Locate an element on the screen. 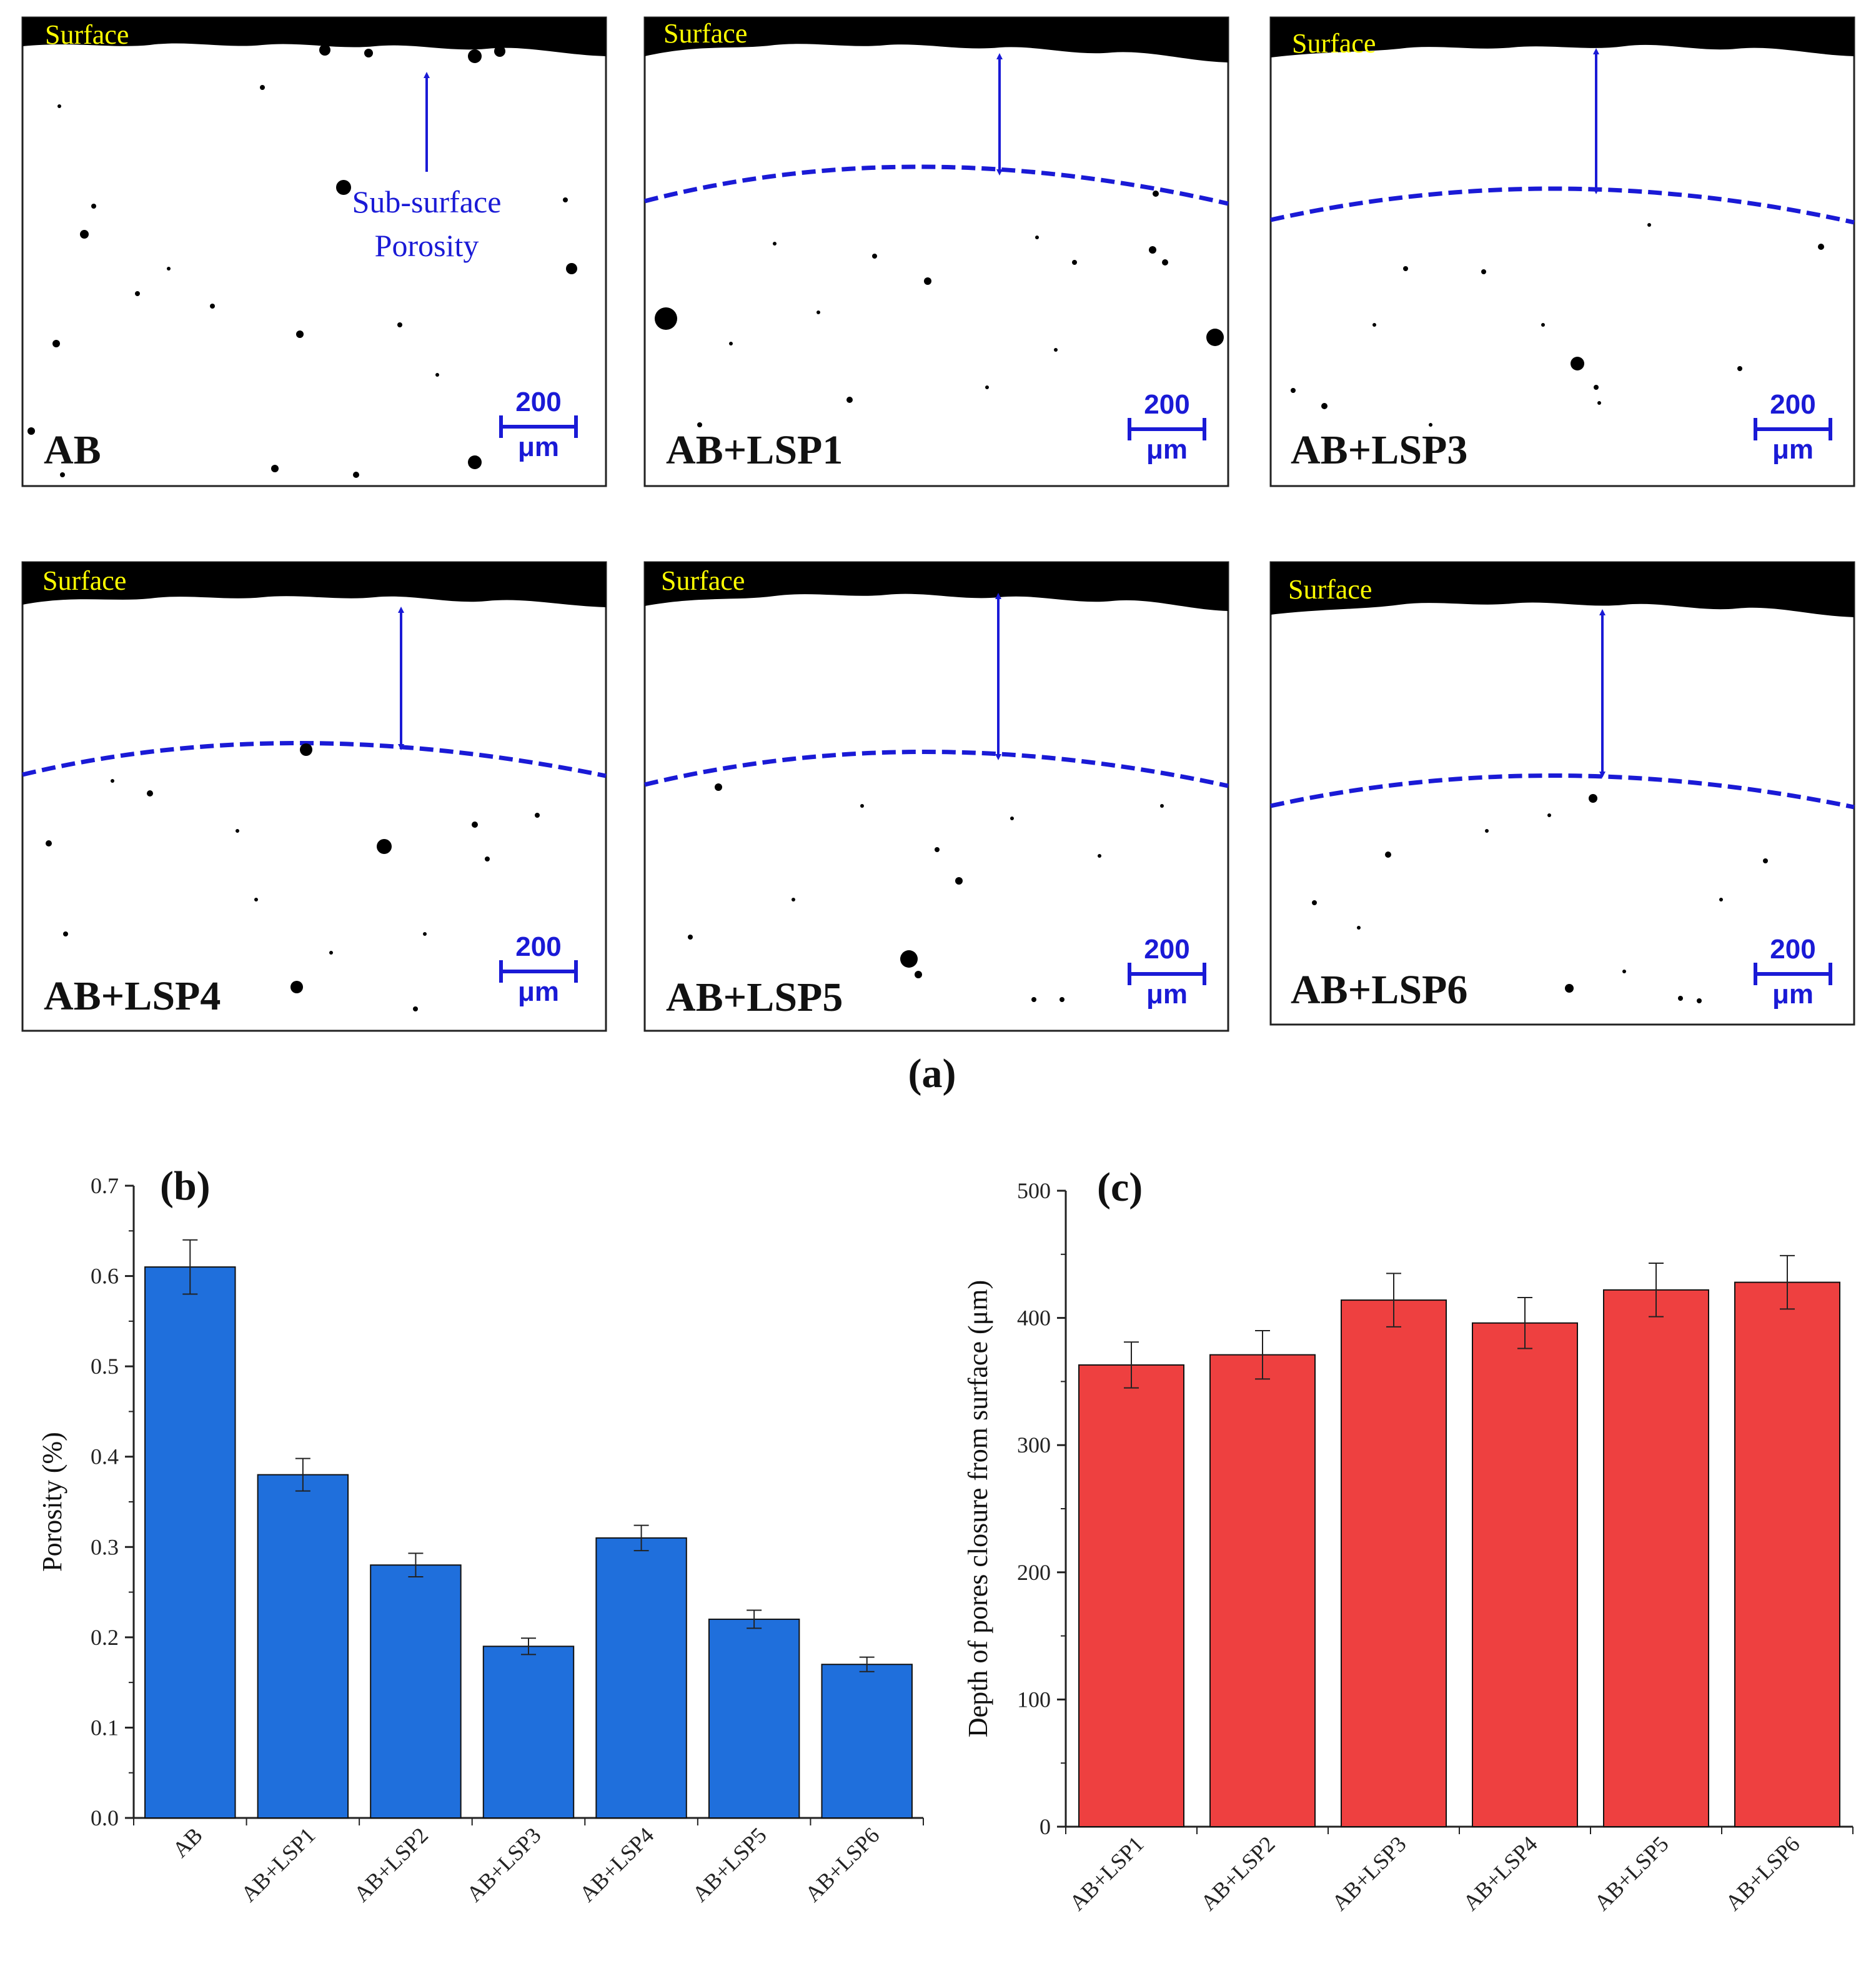 This screenshot has height=1966, width=1876. micrograph-panel-ab-lsp4: Surface AB+LSP4 200 μm is located at coordinates (314, 797).